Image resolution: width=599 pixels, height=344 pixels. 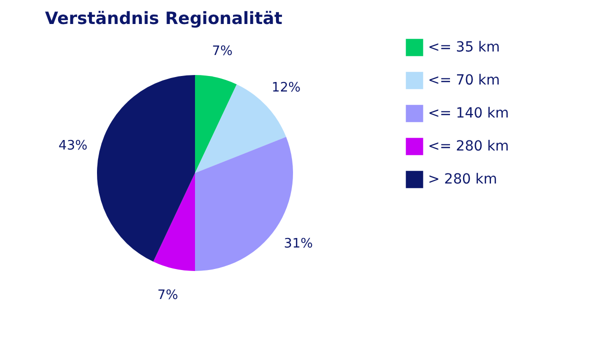 I want to click on data-label: 31%, so click(x=298, y=244).